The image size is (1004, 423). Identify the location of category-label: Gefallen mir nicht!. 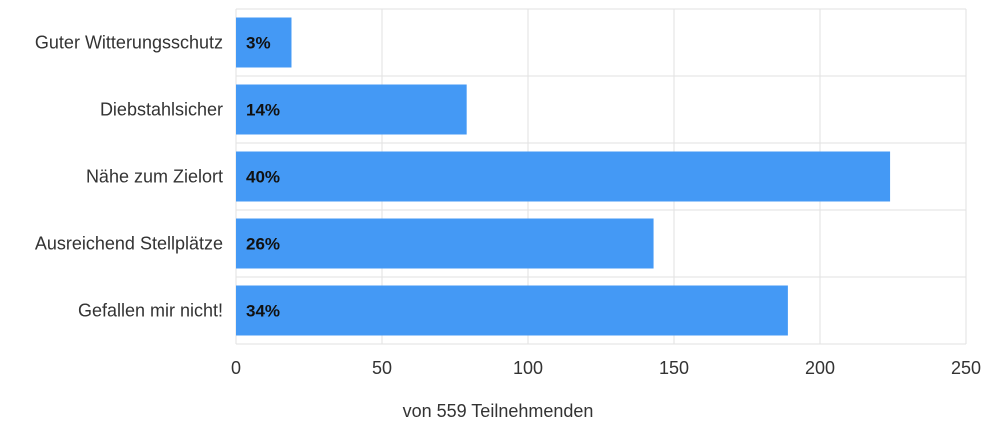
(150, 311).